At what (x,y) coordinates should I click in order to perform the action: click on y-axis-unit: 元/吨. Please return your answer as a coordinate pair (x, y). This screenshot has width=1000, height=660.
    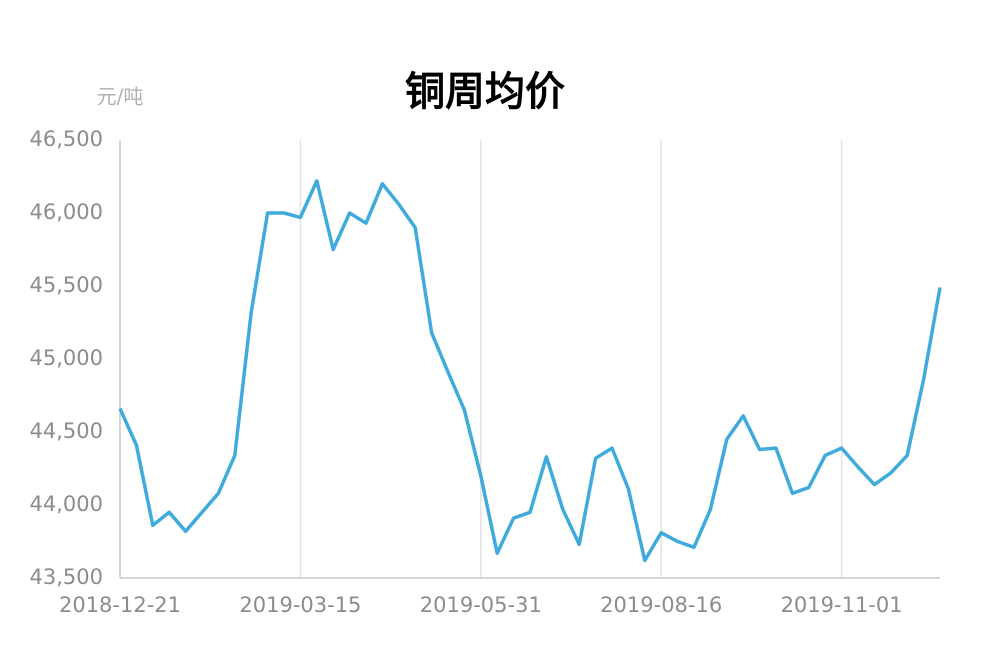
    Looking at the image, I should click on (120, 97).